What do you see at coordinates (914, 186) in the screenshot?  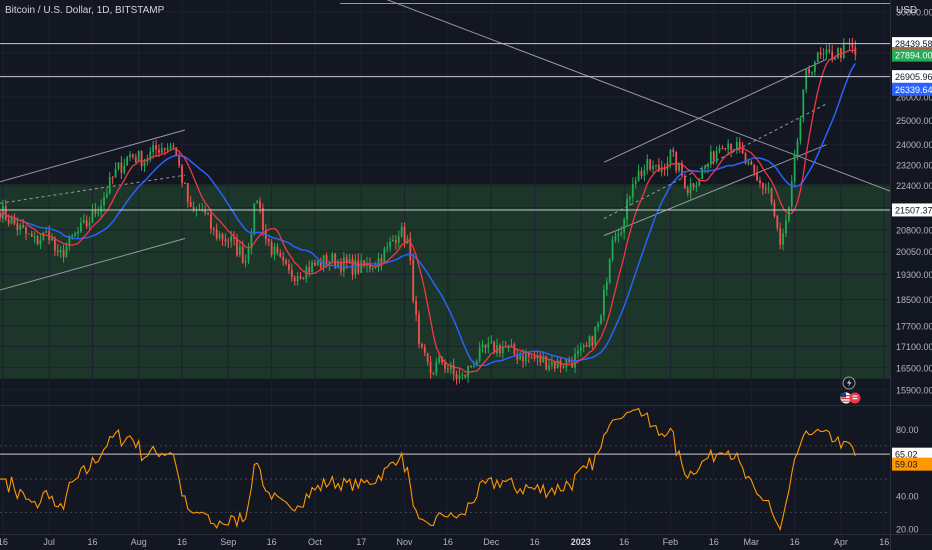 I see `price-tick-label: 22400.00` at bounding box center [914, 186].